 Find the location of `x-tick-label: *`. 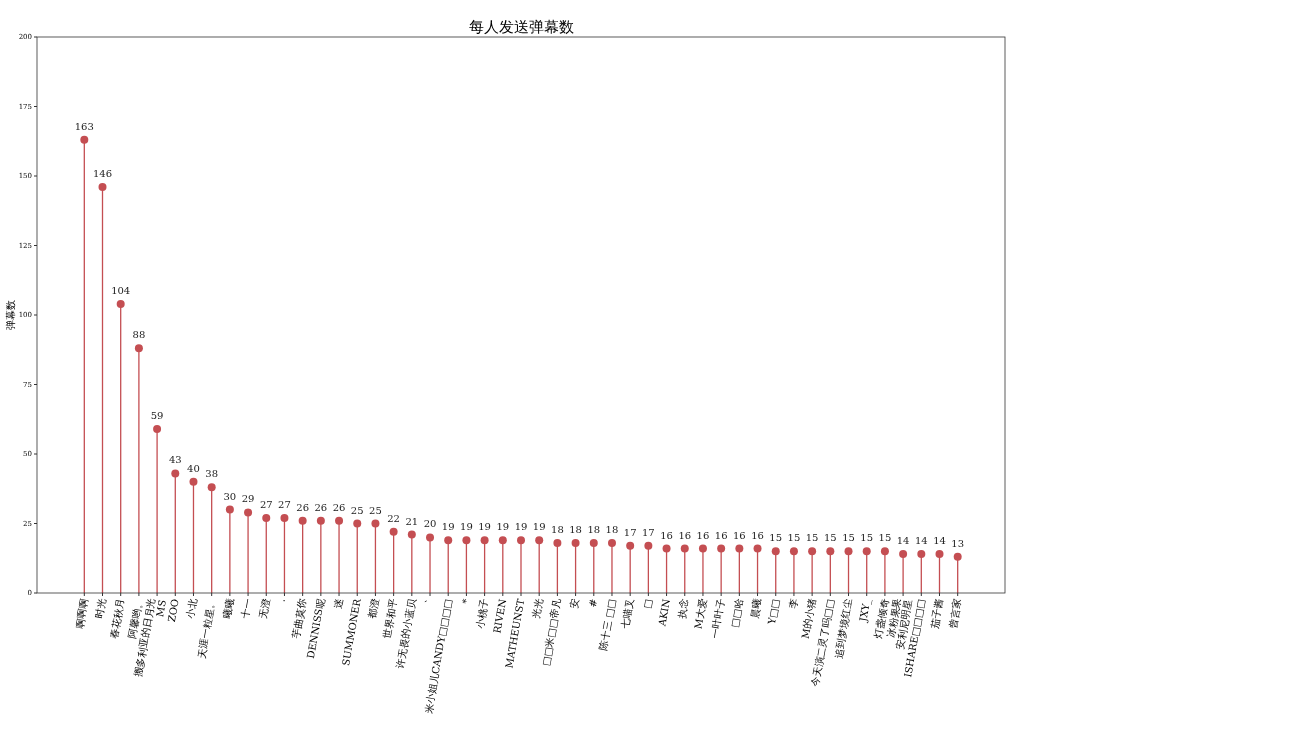

x-tick-label: * is located at coordinates (466, 601).